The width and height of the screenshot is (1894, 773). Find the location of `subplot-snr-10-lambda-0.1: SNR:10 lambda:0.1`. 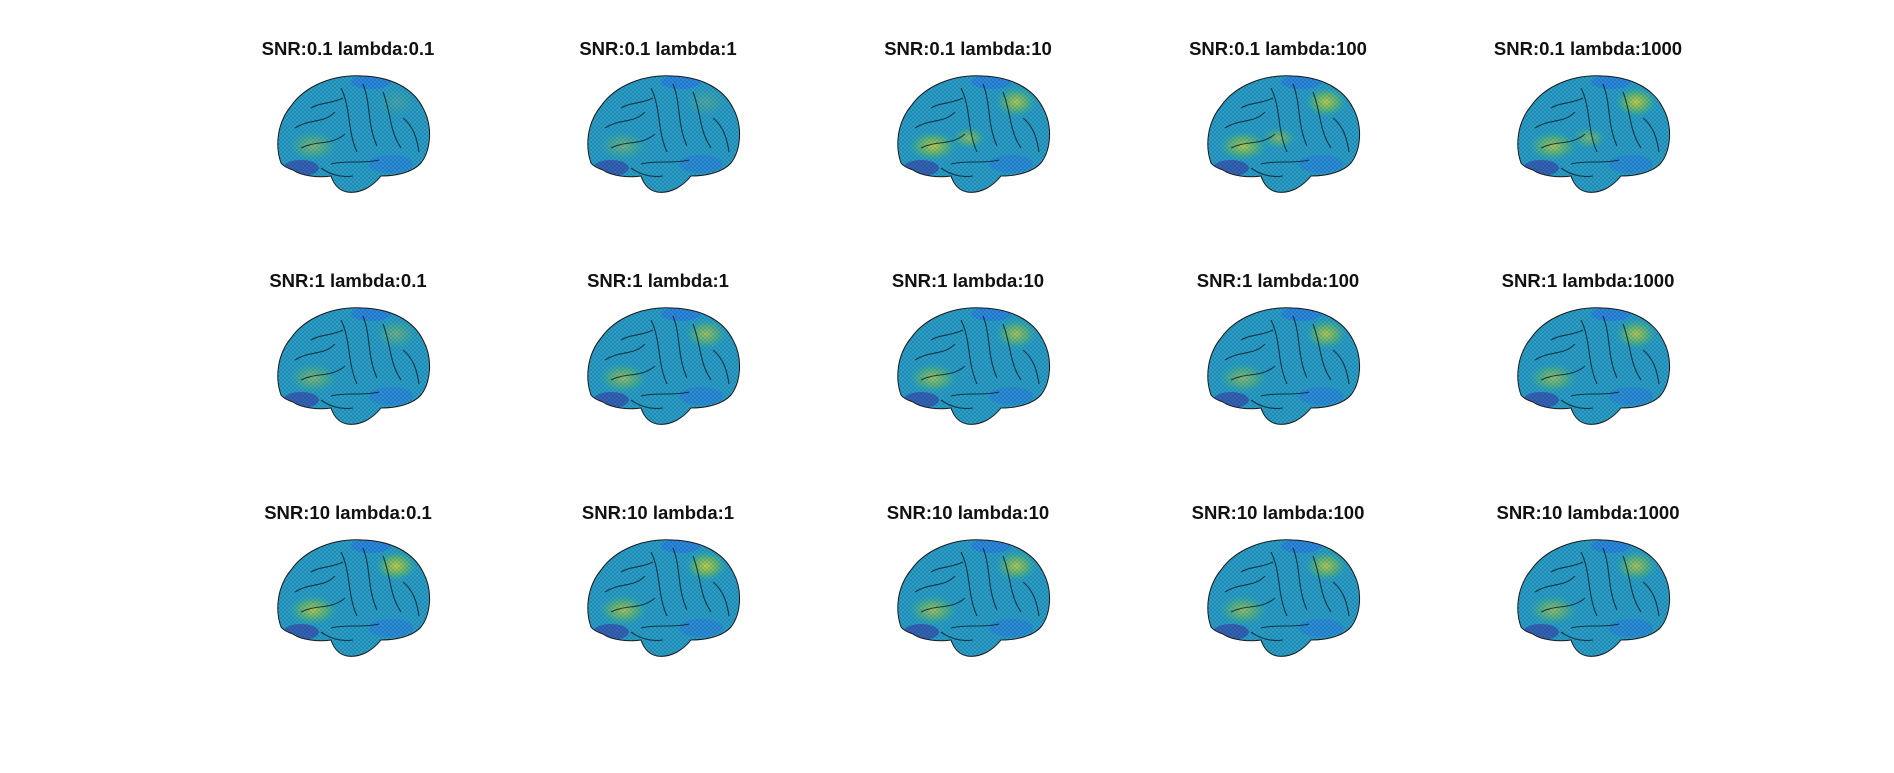

subplot-snr-10-lambda-0.1: SNR:10 lambda:0.1 is located at coordinates (348, 612).